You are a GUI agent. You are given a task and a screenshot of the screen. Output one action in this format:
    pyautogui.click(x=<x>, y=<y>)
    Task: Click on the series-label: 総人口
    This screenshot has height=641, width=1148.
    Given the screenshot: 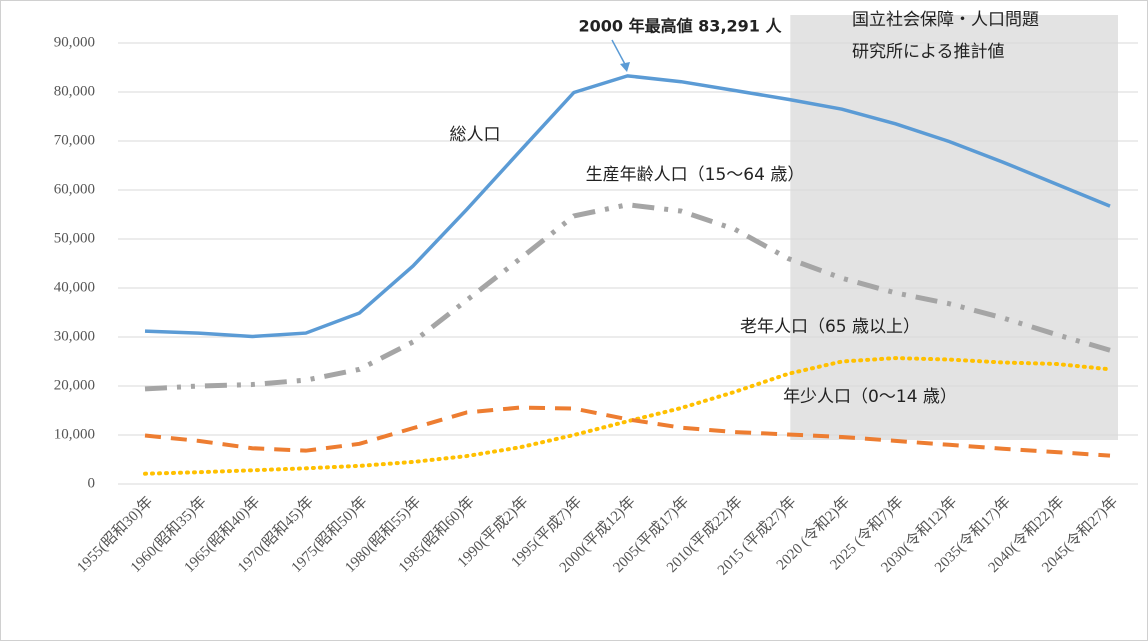 What is the action you would take?
    pyautogui.click(x=475, y=135)
    